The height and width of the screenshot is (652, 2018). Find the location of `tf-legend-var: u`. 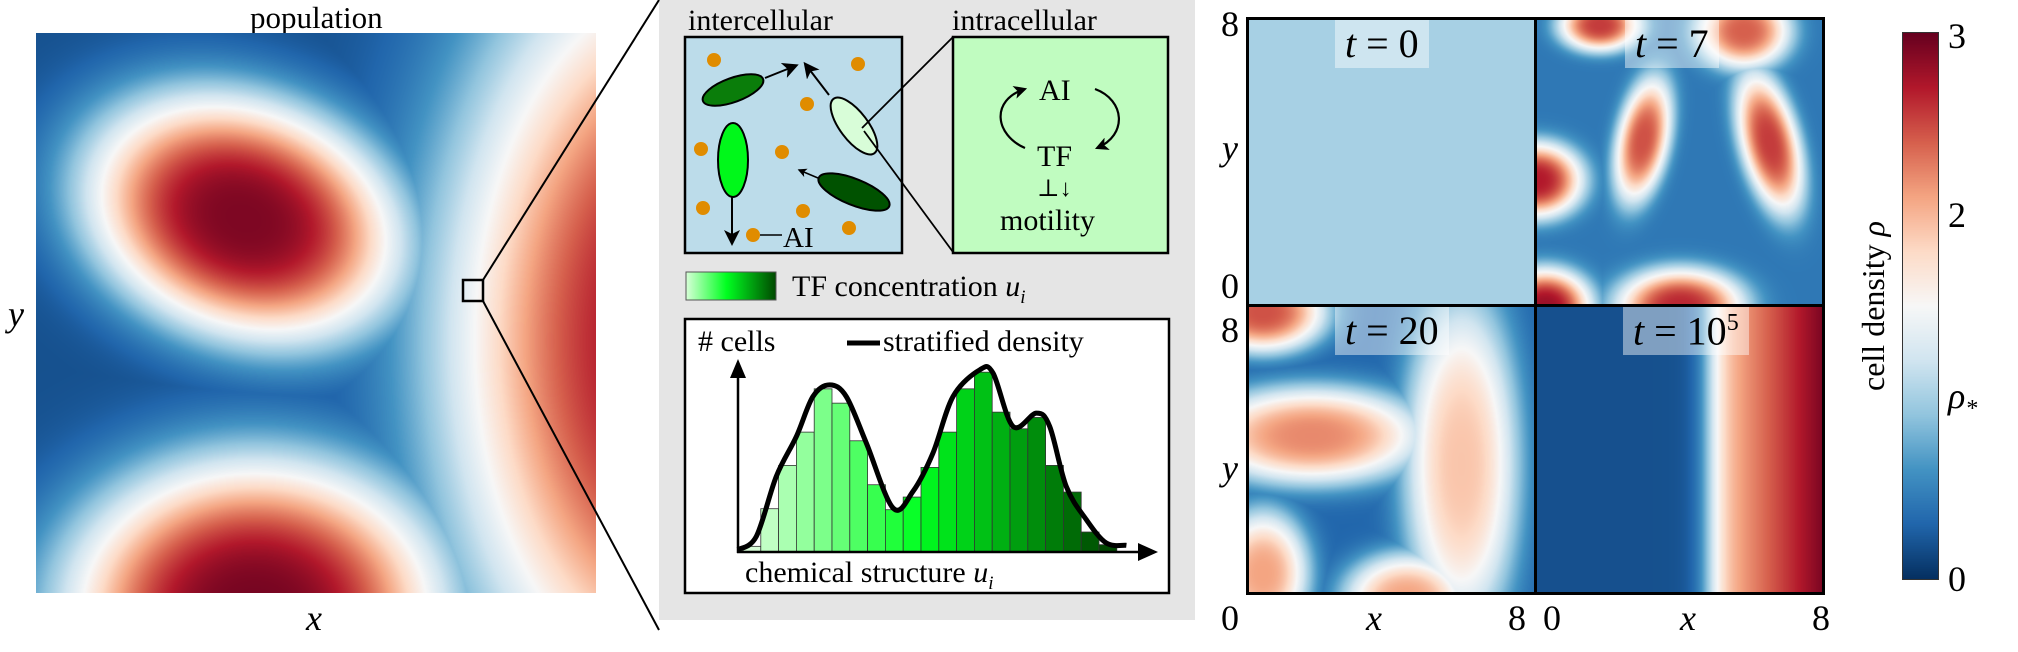

tf-legend-var: u is located at coordinates (1013, 286).